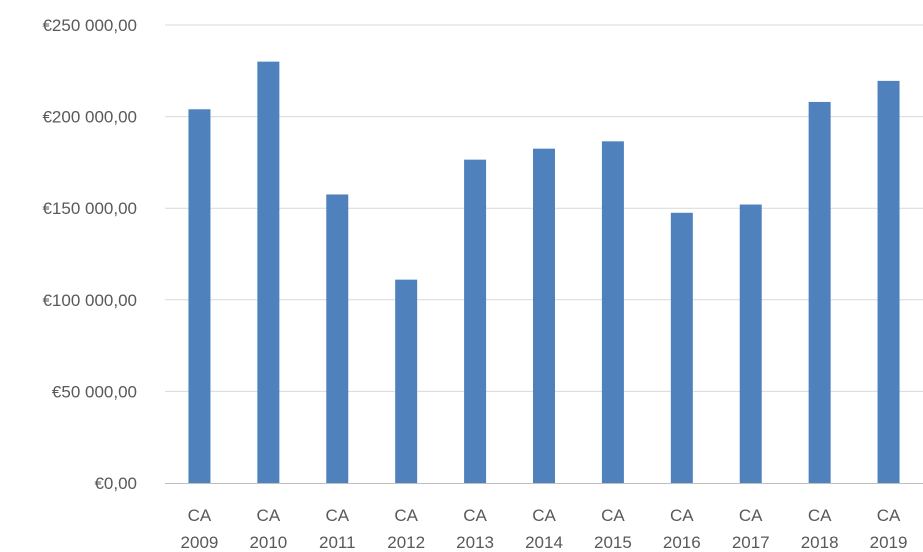 The image size is (923, 552). What do you see at coordinates (613, 542) in the screenshot?
I see `x-category-label: 2015` at bounding box center [613, 542].